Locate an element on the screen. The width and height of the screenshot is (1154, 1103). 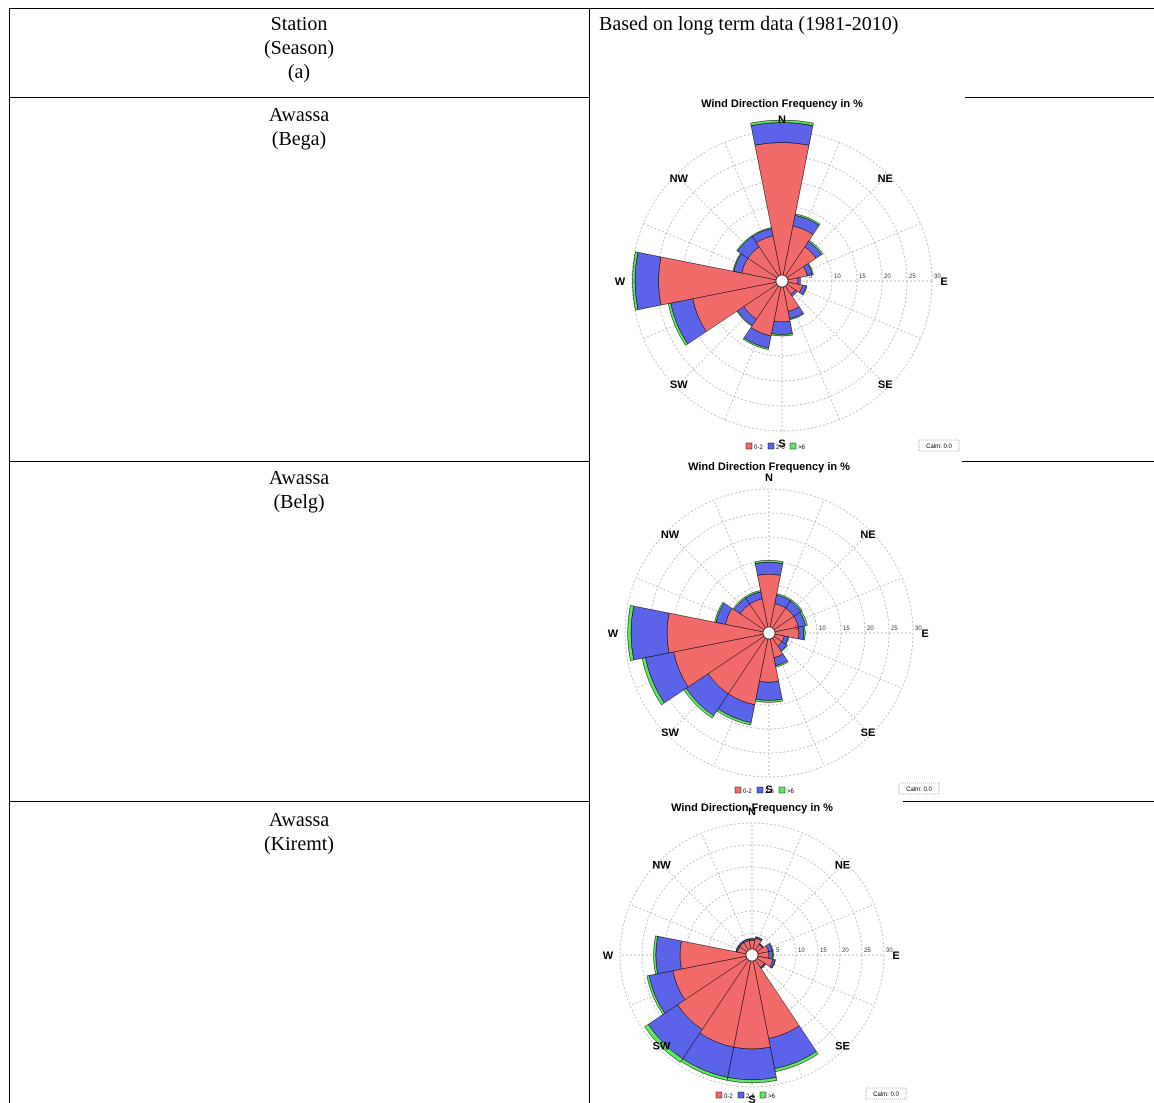
radial-tick-label: 20 is located at coordinates (845, 951).